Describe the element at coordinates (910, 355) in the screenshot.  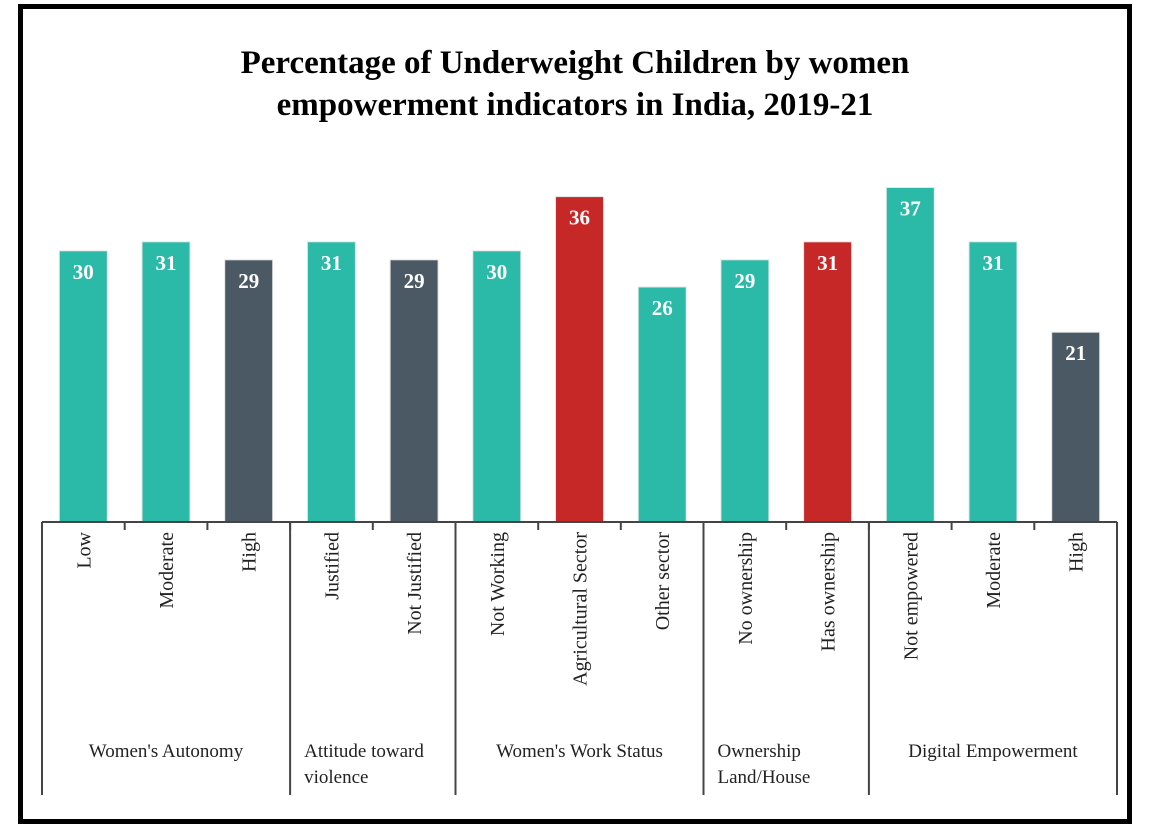
I see `bar-not-empowered` at that location.